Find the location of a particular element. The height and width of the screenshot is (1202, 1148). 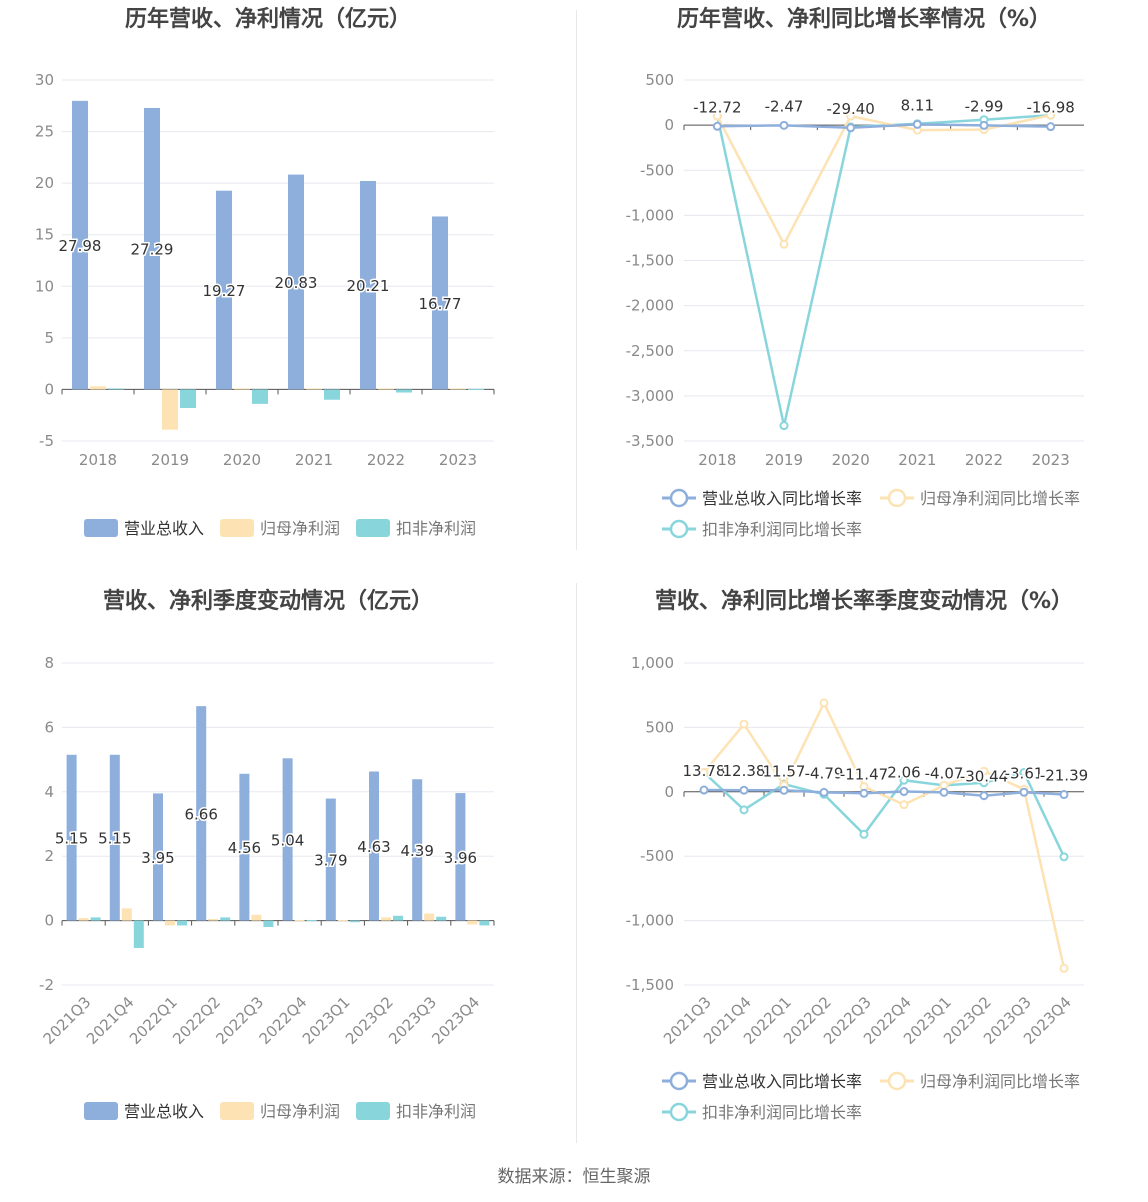

data-label: 27.98 is located at coordinates (80, 246).